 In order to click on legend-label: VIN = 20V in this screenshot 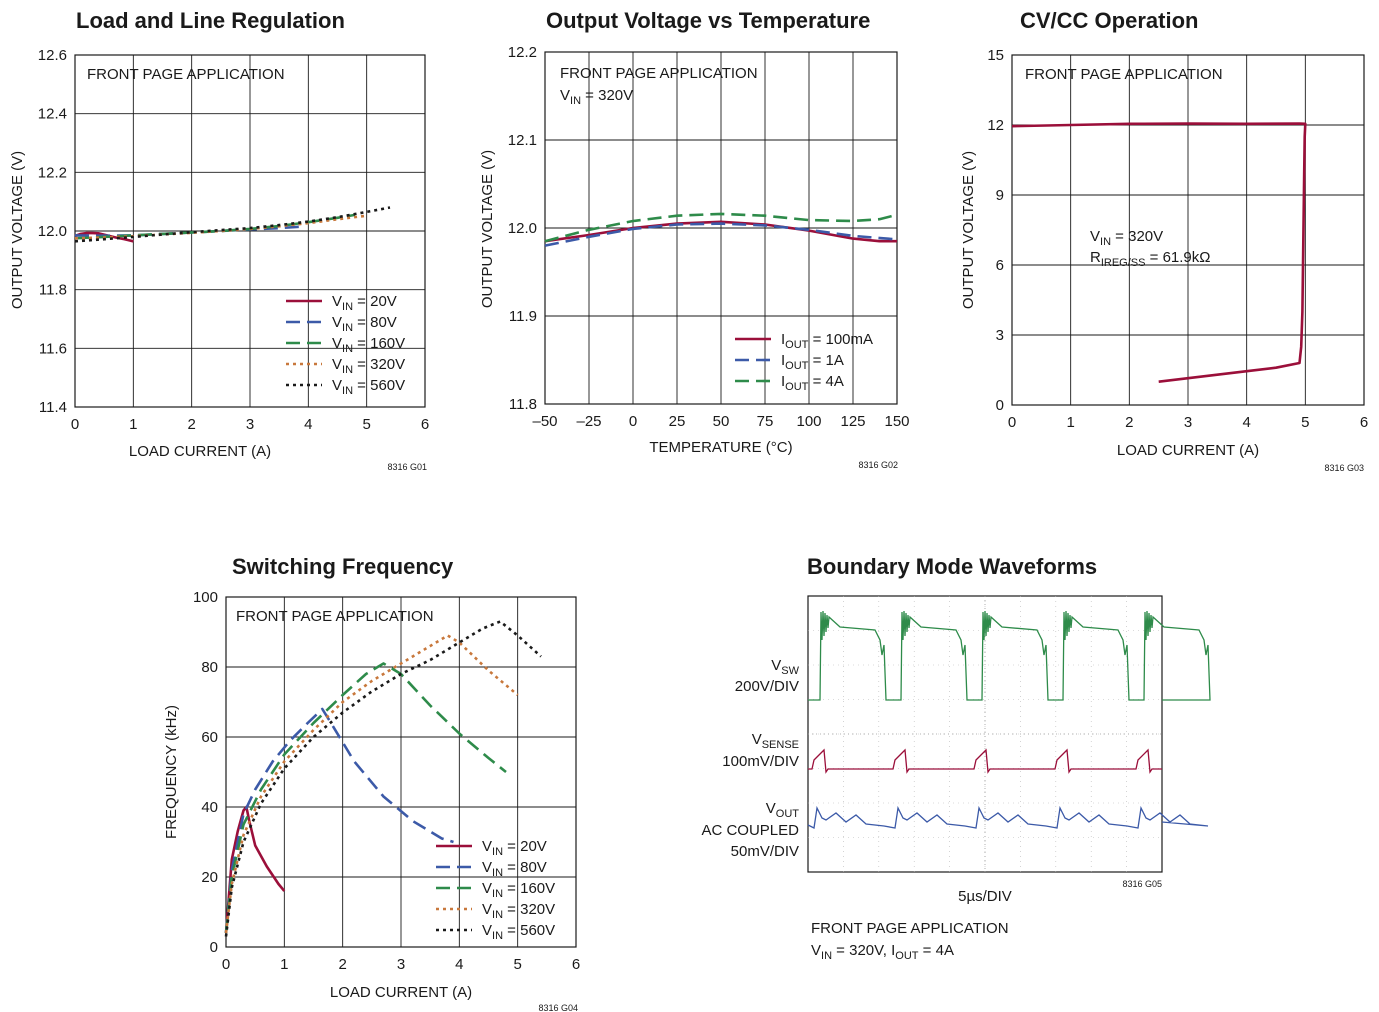, I will do `click(514, 848)`.